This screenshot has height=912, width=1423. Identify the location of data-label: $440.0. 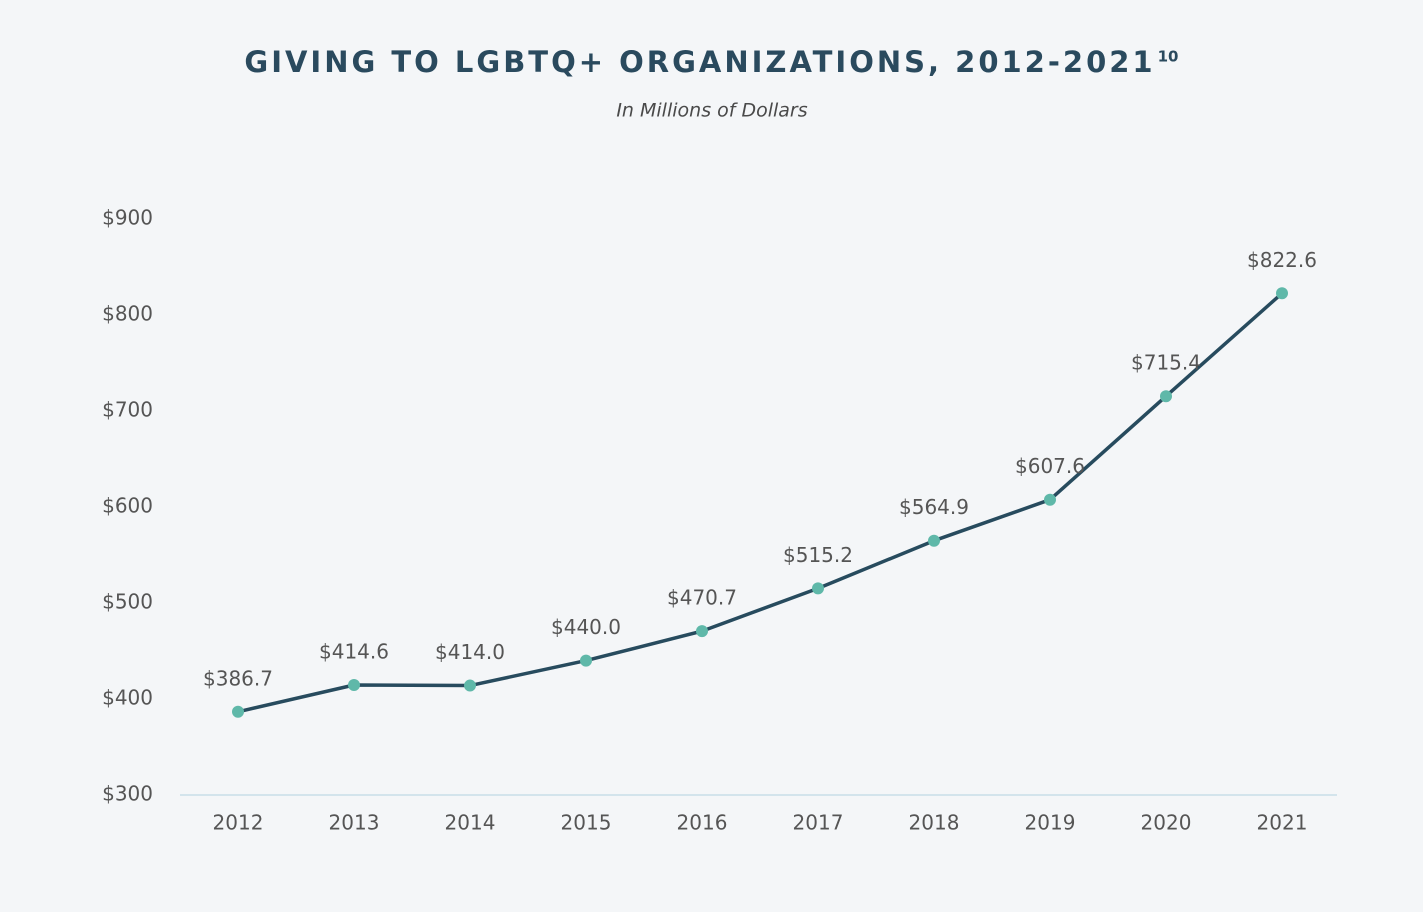
(586, 627).